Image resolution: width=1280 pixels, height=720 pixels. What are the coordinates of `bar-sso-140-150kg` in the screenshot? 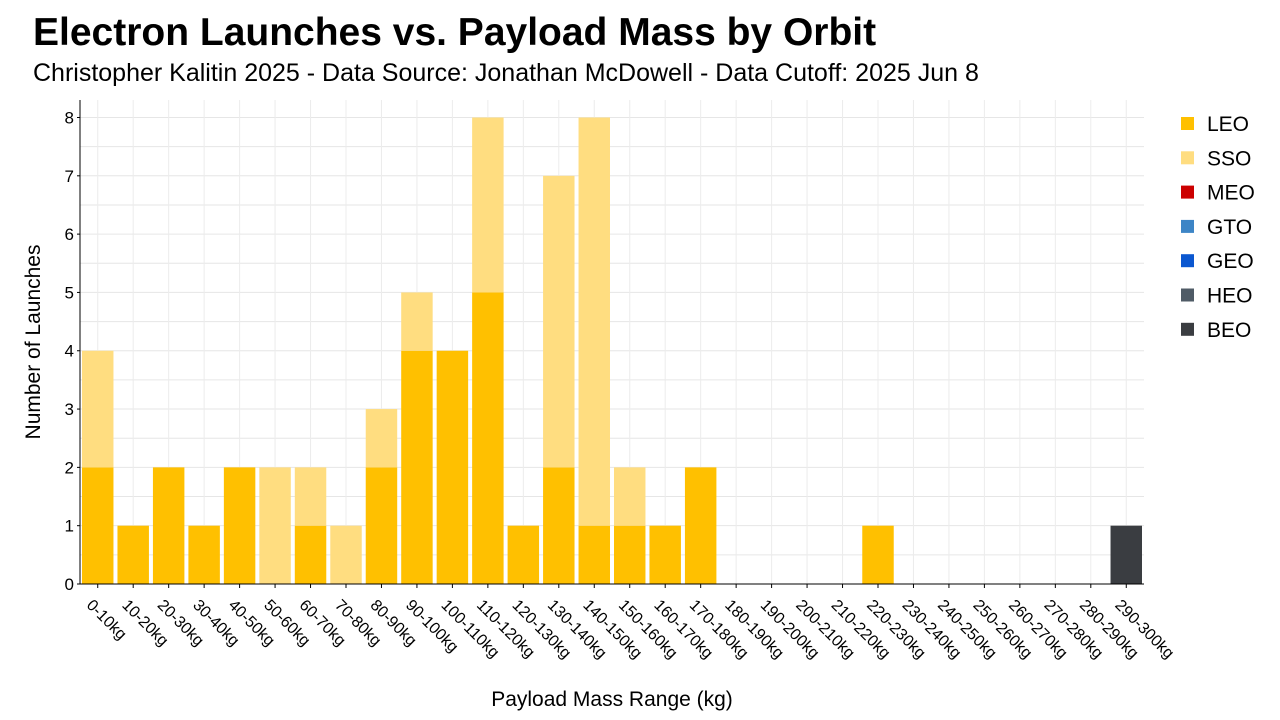 It's located at (594, 321).